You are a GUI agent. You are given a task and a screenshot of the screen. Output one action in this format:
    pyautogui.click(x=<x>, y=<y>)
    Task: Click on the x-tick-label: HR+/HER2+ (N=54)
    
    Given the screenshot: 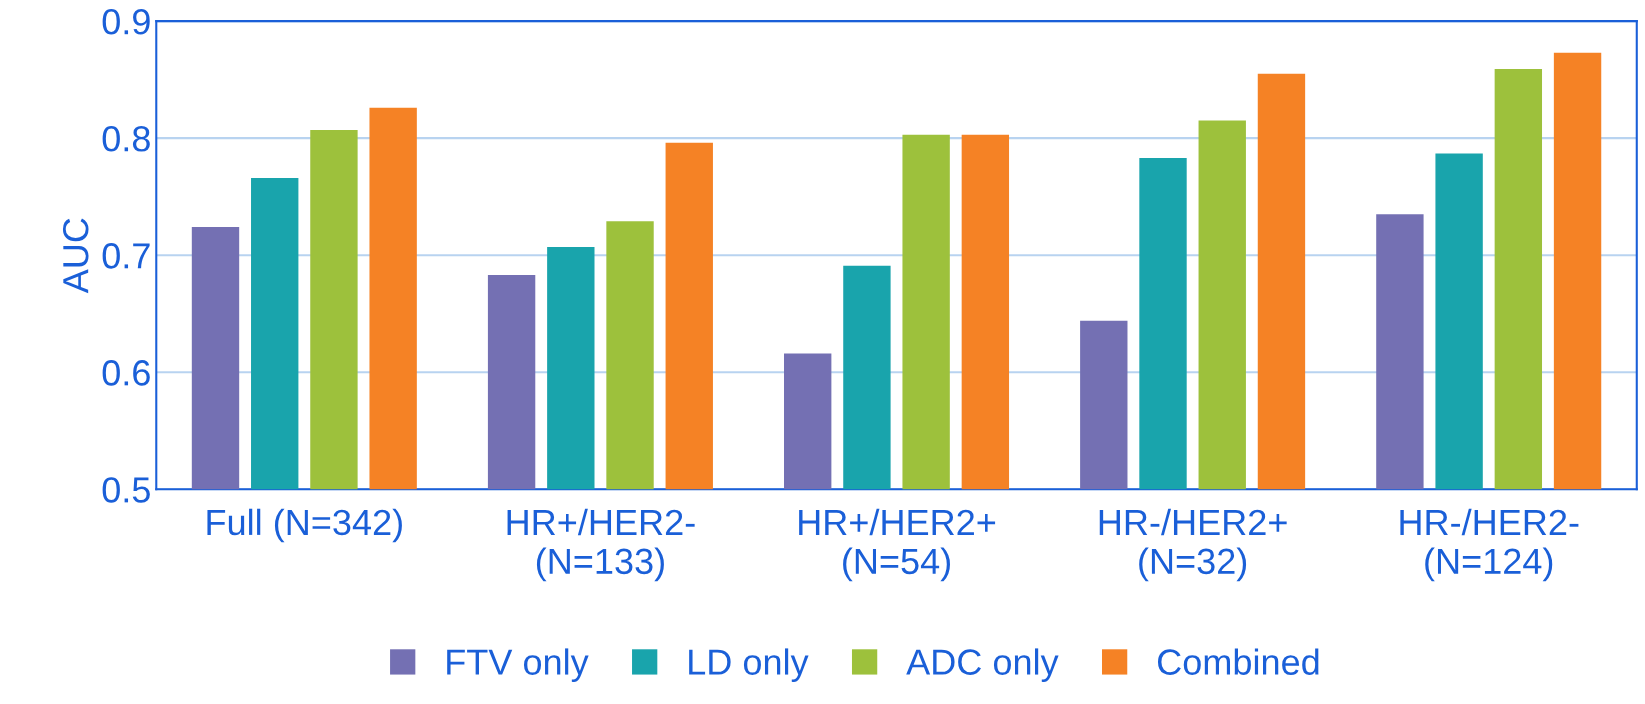 What is the action you would take?
    pyautogui.click(x=897, y=545)
    